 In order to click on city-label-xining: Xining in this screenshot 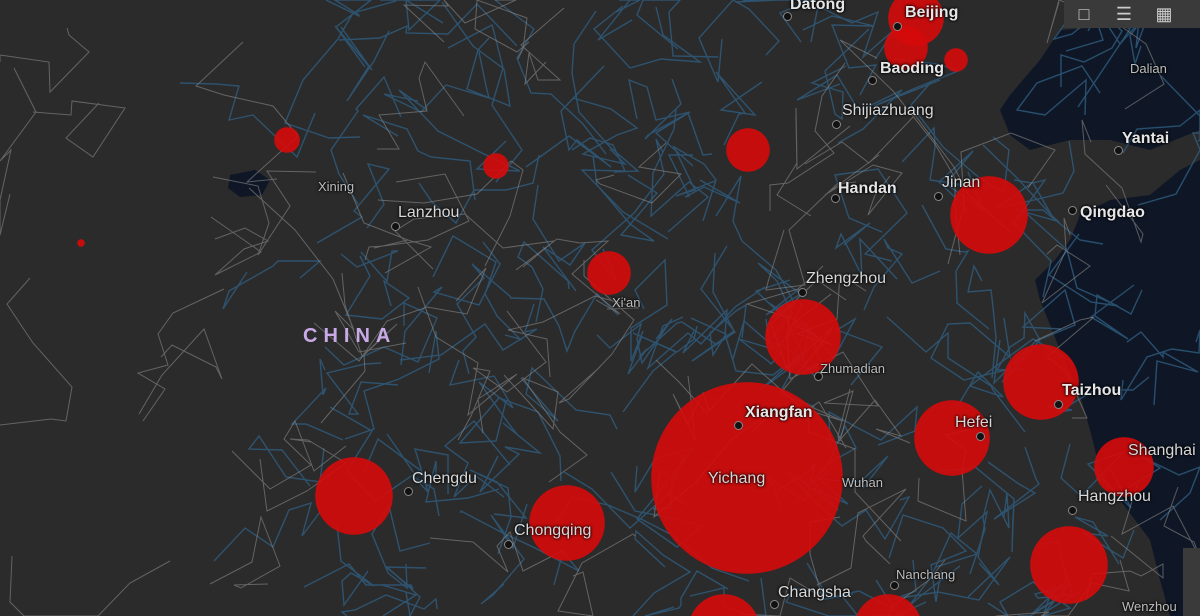, I will do `click(336, 186)`.